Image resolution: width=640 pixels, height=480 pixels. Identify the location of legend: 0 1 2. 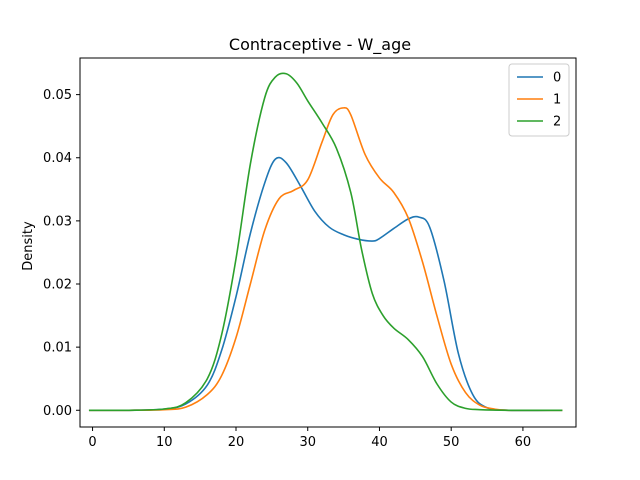
(539, 100).